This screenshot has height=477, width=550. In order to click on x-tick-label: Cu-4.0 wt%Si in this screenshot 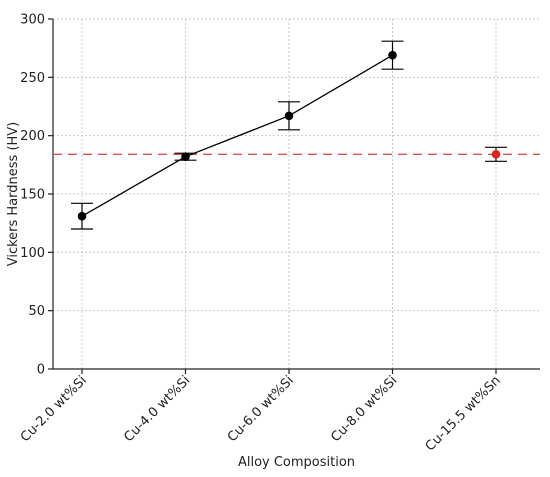, I will do `click(157, 409)`.